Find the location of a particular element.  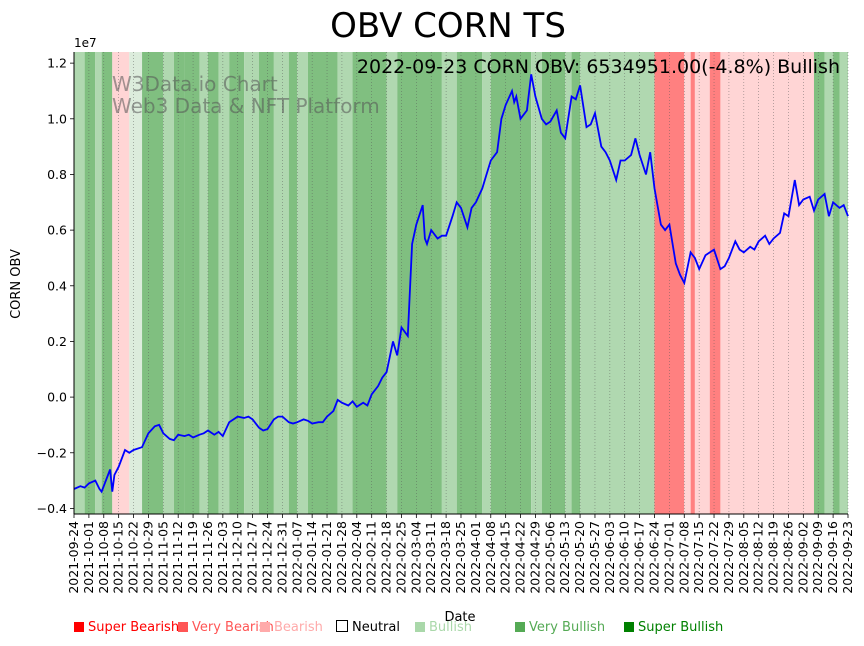

y-tick-label: −0.4 is located at coordinates (52, 508).